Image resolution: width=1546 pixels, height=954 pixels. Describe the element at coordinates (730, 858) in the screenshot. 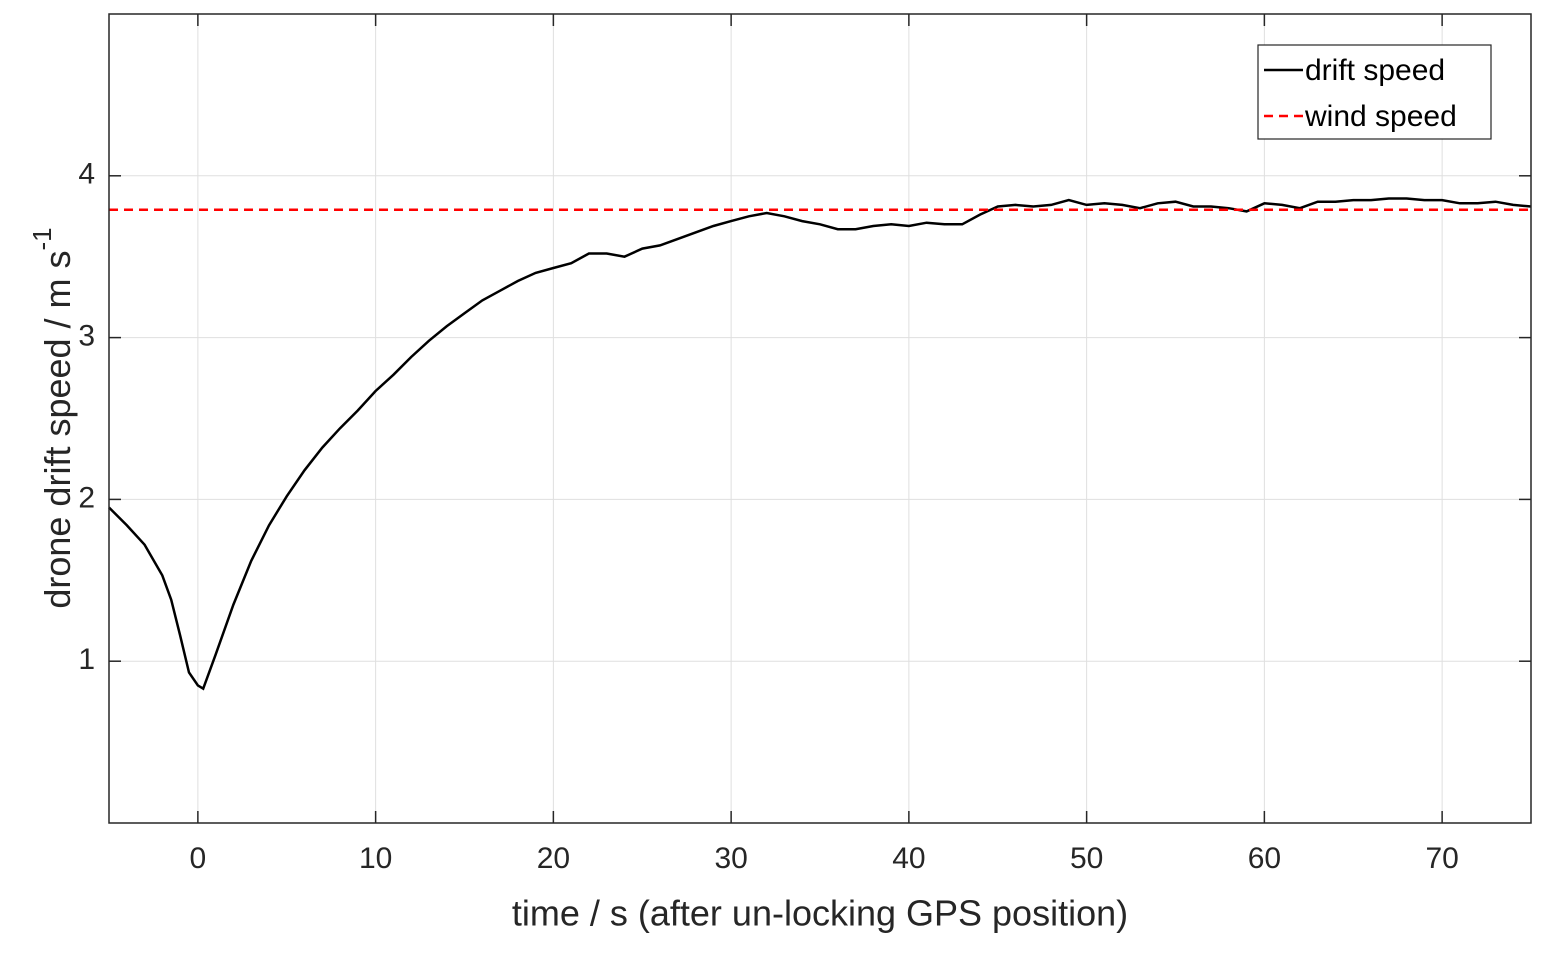

I see `x-tick-label: 30` at that location.